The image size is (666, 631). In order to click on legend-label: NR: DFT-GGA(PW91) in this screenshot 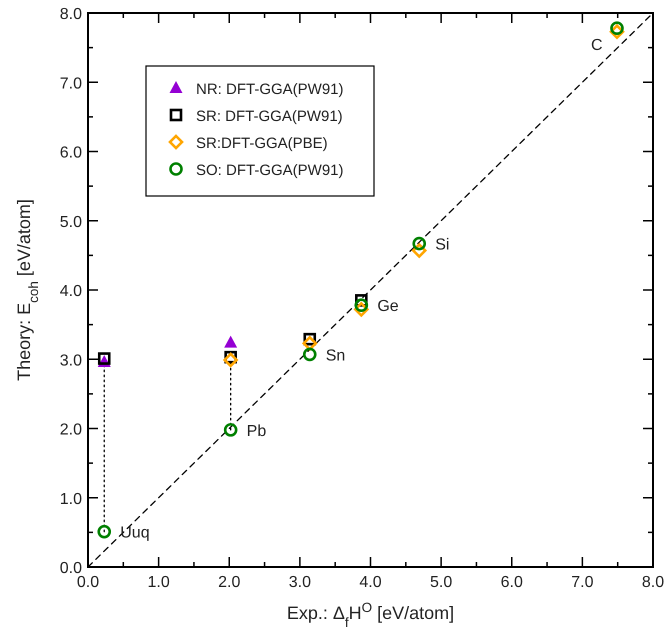, I will do `click(270, 89)`.